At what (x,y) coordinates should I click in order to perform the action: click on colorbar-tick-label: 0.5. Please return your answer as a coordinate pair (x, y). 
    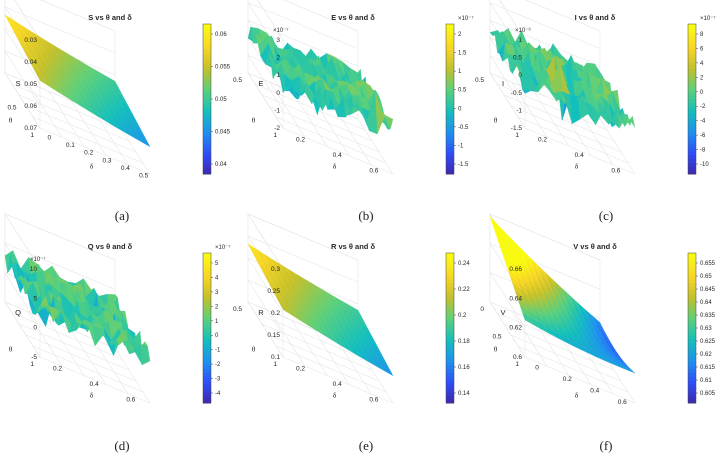
    Looking at the image, I should click on (462, 91).